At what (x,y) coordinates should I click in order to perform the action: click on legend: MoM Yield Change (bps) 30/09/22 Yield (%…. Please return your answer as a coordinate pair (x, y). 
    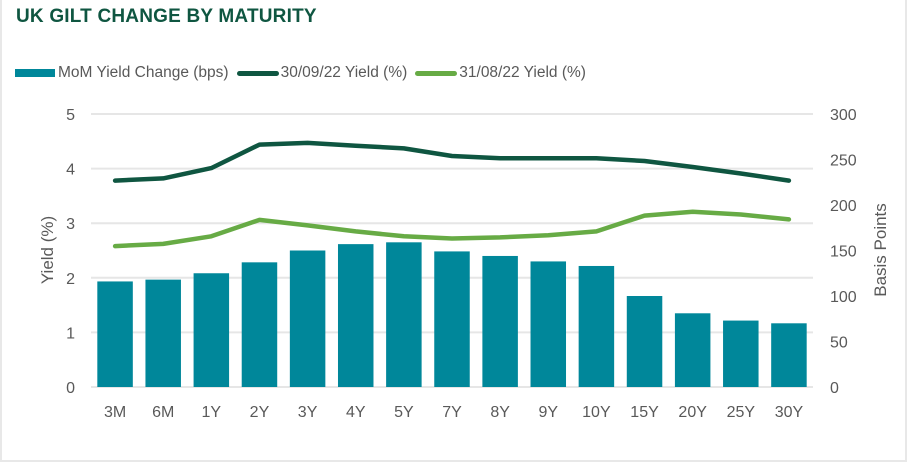
    Looking at the image, I should click on (304, 73).